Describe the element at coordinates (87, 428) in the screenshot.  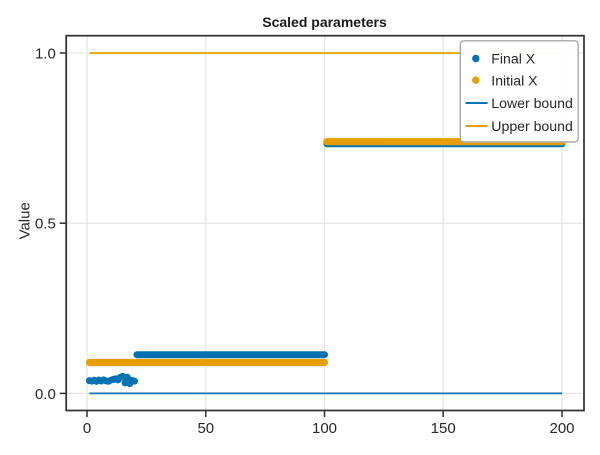
I see `svg-text: 0` at that location.